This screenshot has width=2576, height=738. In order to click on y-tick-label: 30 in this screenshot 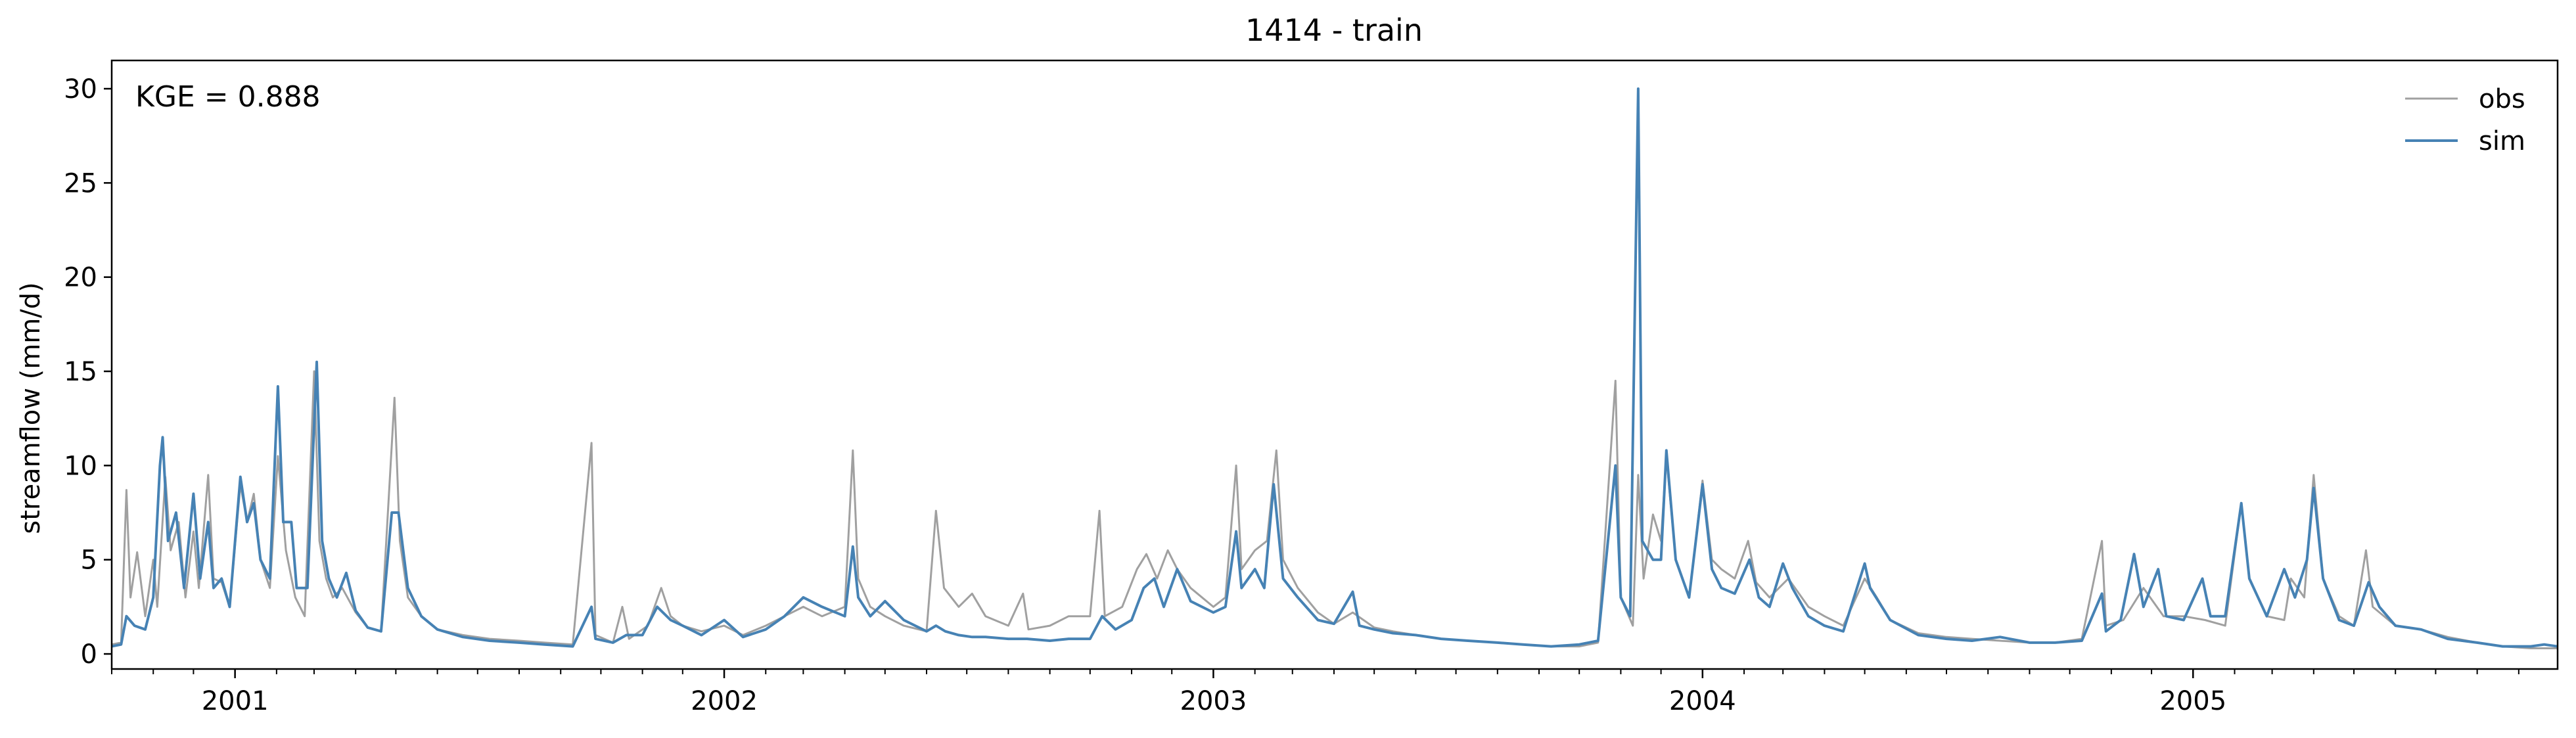, I will do `click(81, 89)`.